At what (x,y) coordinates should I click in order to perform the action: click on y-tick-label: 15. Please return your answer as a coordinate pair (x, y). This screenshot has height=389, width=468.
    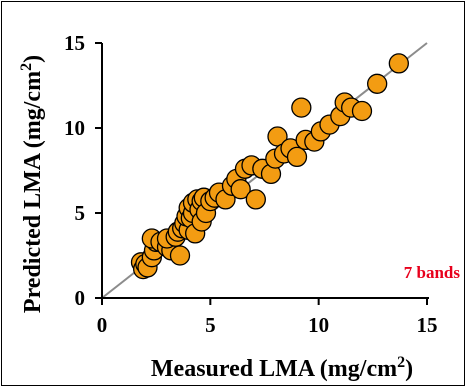
    Looking at the image, I should click on (74, 43).